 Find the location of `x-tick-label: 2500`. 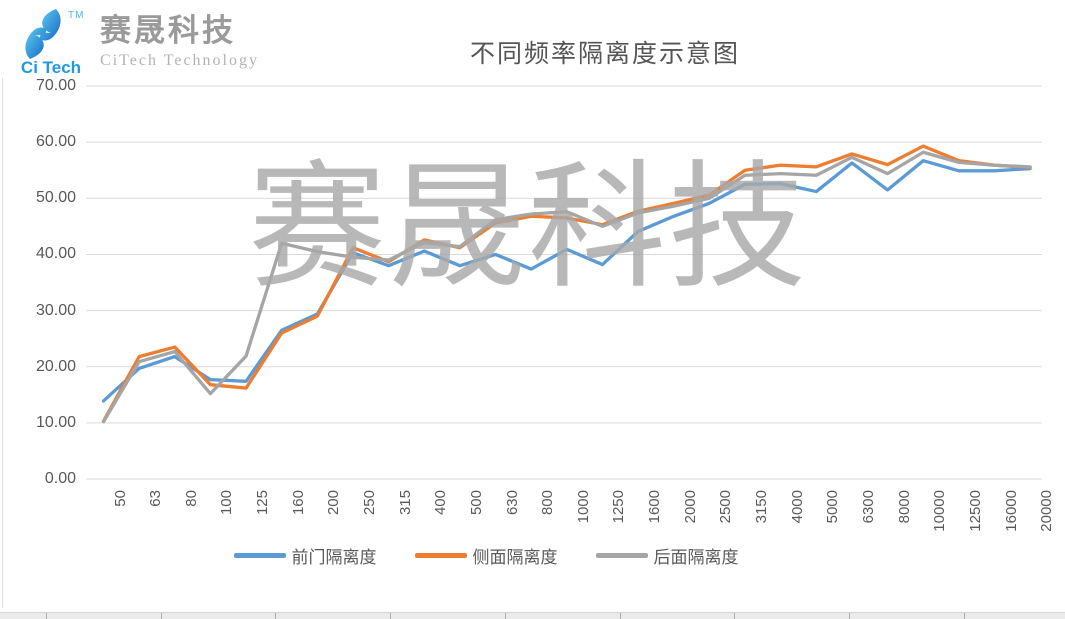

x-tick-label: 2500 is located at coordinates (726, 507).